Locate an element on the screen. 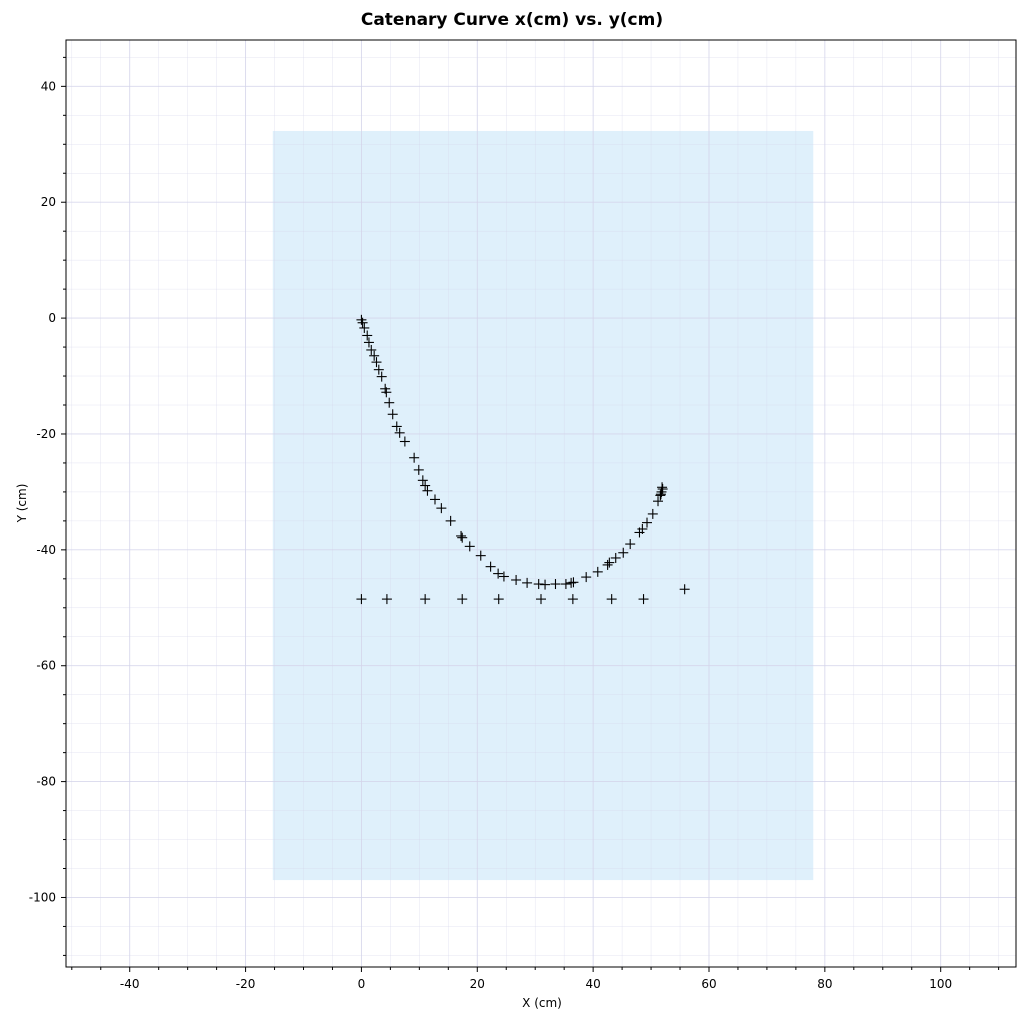 This screenshot has width=1024, height=1024. y-tick-label: -40 is located at coordinates (46, 550).